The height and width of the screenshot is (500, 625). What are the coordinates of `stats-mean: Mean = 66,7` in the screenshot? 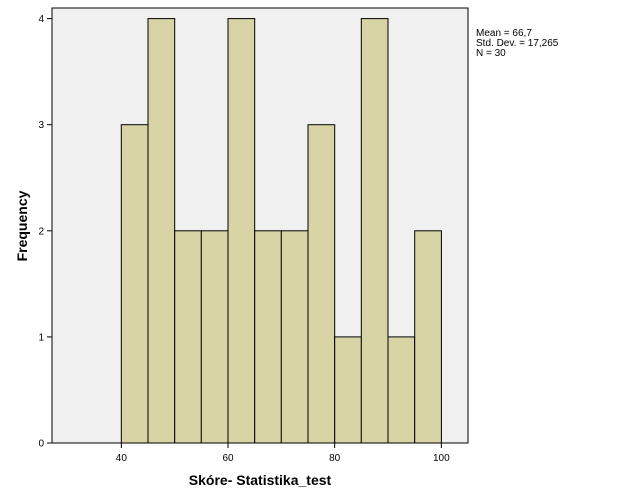 It's located at (504, 33).